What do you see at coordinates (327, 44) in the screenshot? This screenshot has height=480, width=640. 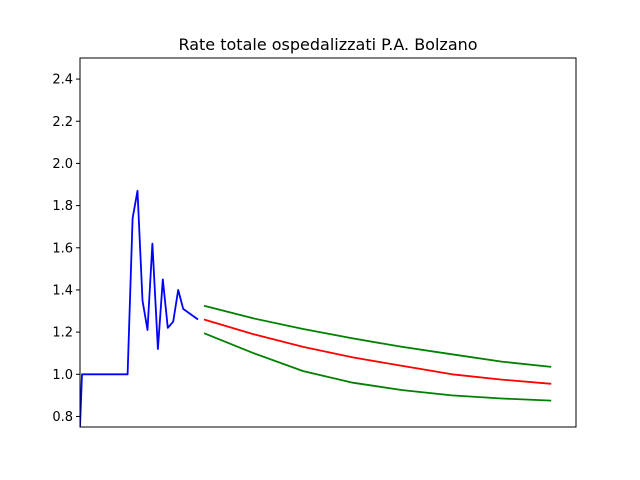 I see `chart-title: Rate totale ospedalizzati P.A. Bolzano` at bounding box center [327, 44].